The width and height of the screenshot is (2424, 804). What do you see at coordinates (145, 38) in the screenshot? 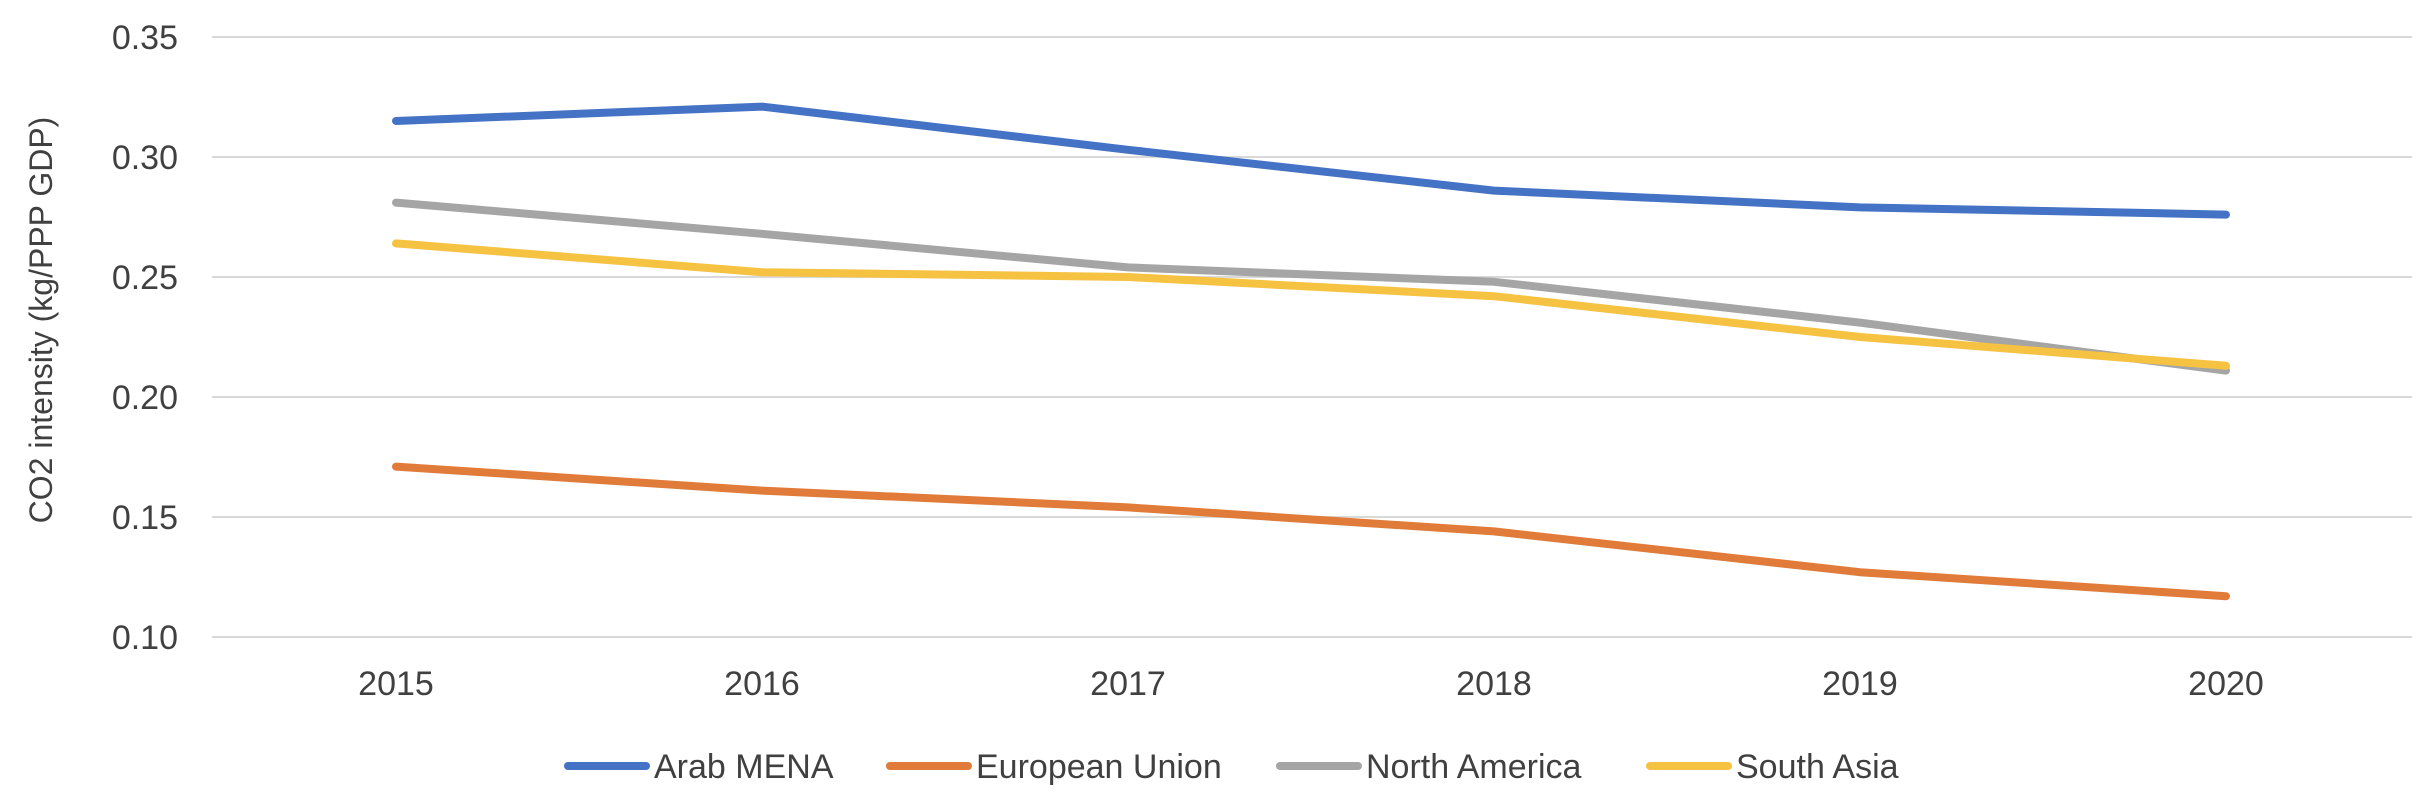
I see `y-tick-label: 0.35` at bounding box center [145, 38].